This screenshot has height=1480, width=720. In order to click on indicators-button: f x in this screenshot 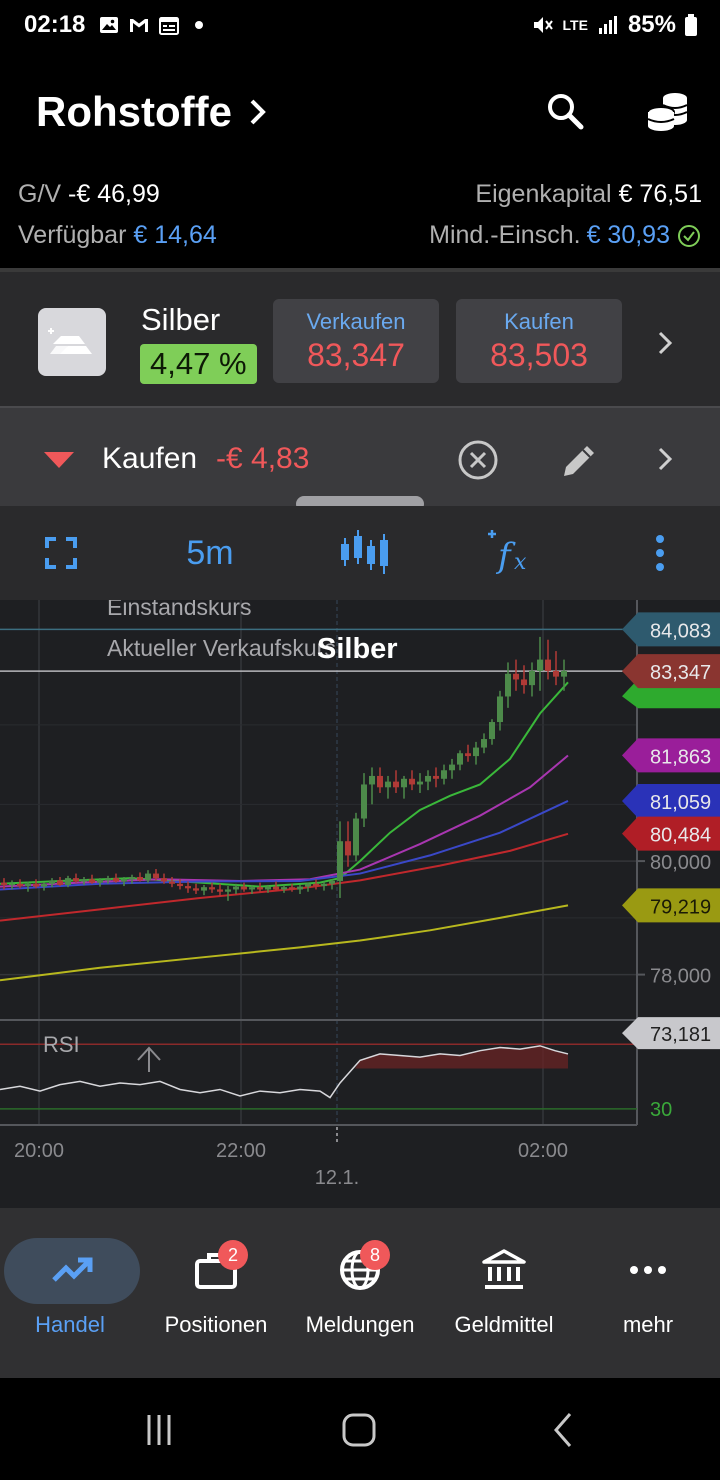, I will do `click(512, 553)`.